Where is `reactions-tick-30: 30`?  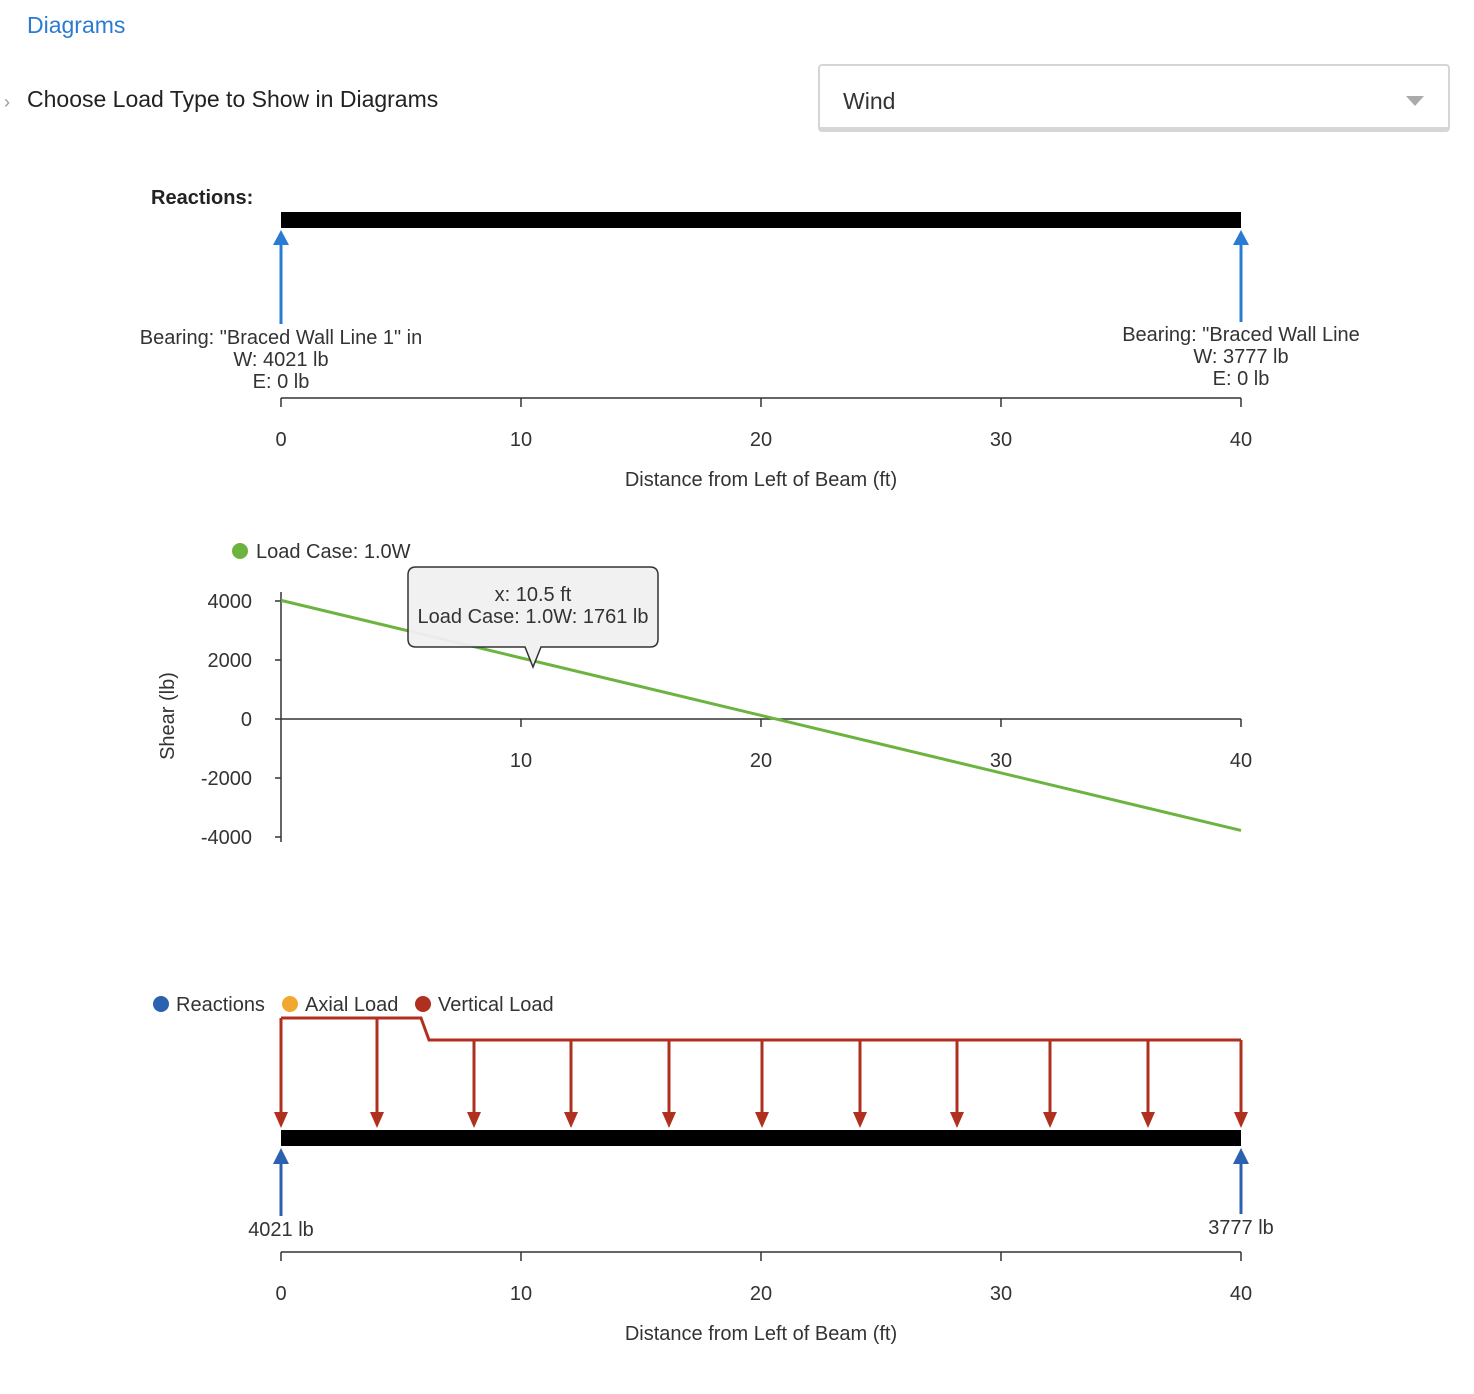
reactions-tick-30: 30 is located at coordinates (1001, 440).